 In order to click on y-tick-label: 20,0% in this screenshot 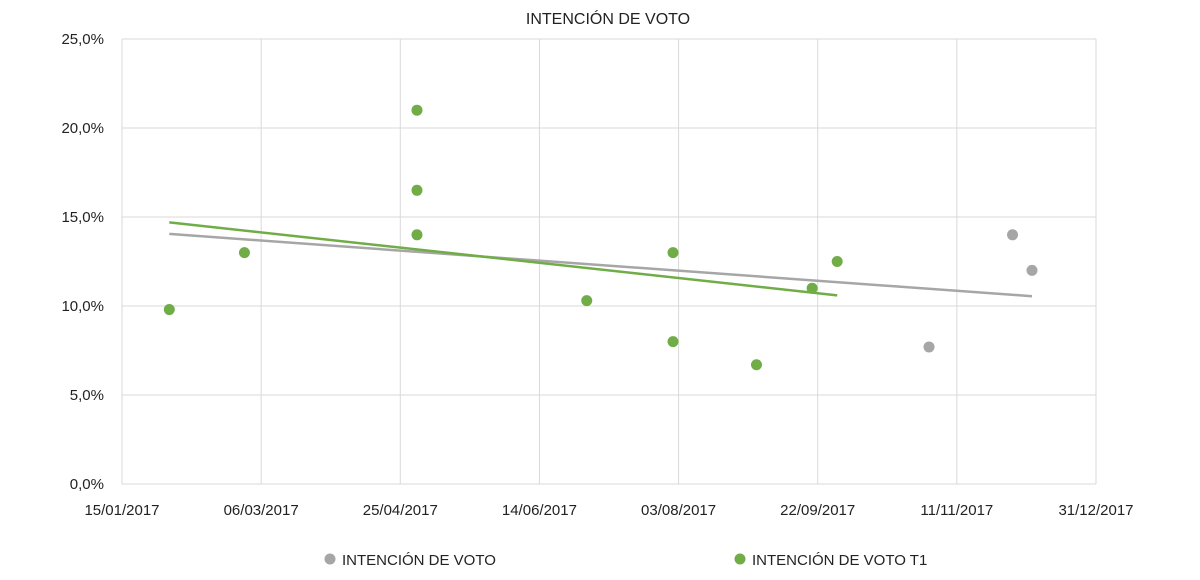, I will do `click(82, 128)`.